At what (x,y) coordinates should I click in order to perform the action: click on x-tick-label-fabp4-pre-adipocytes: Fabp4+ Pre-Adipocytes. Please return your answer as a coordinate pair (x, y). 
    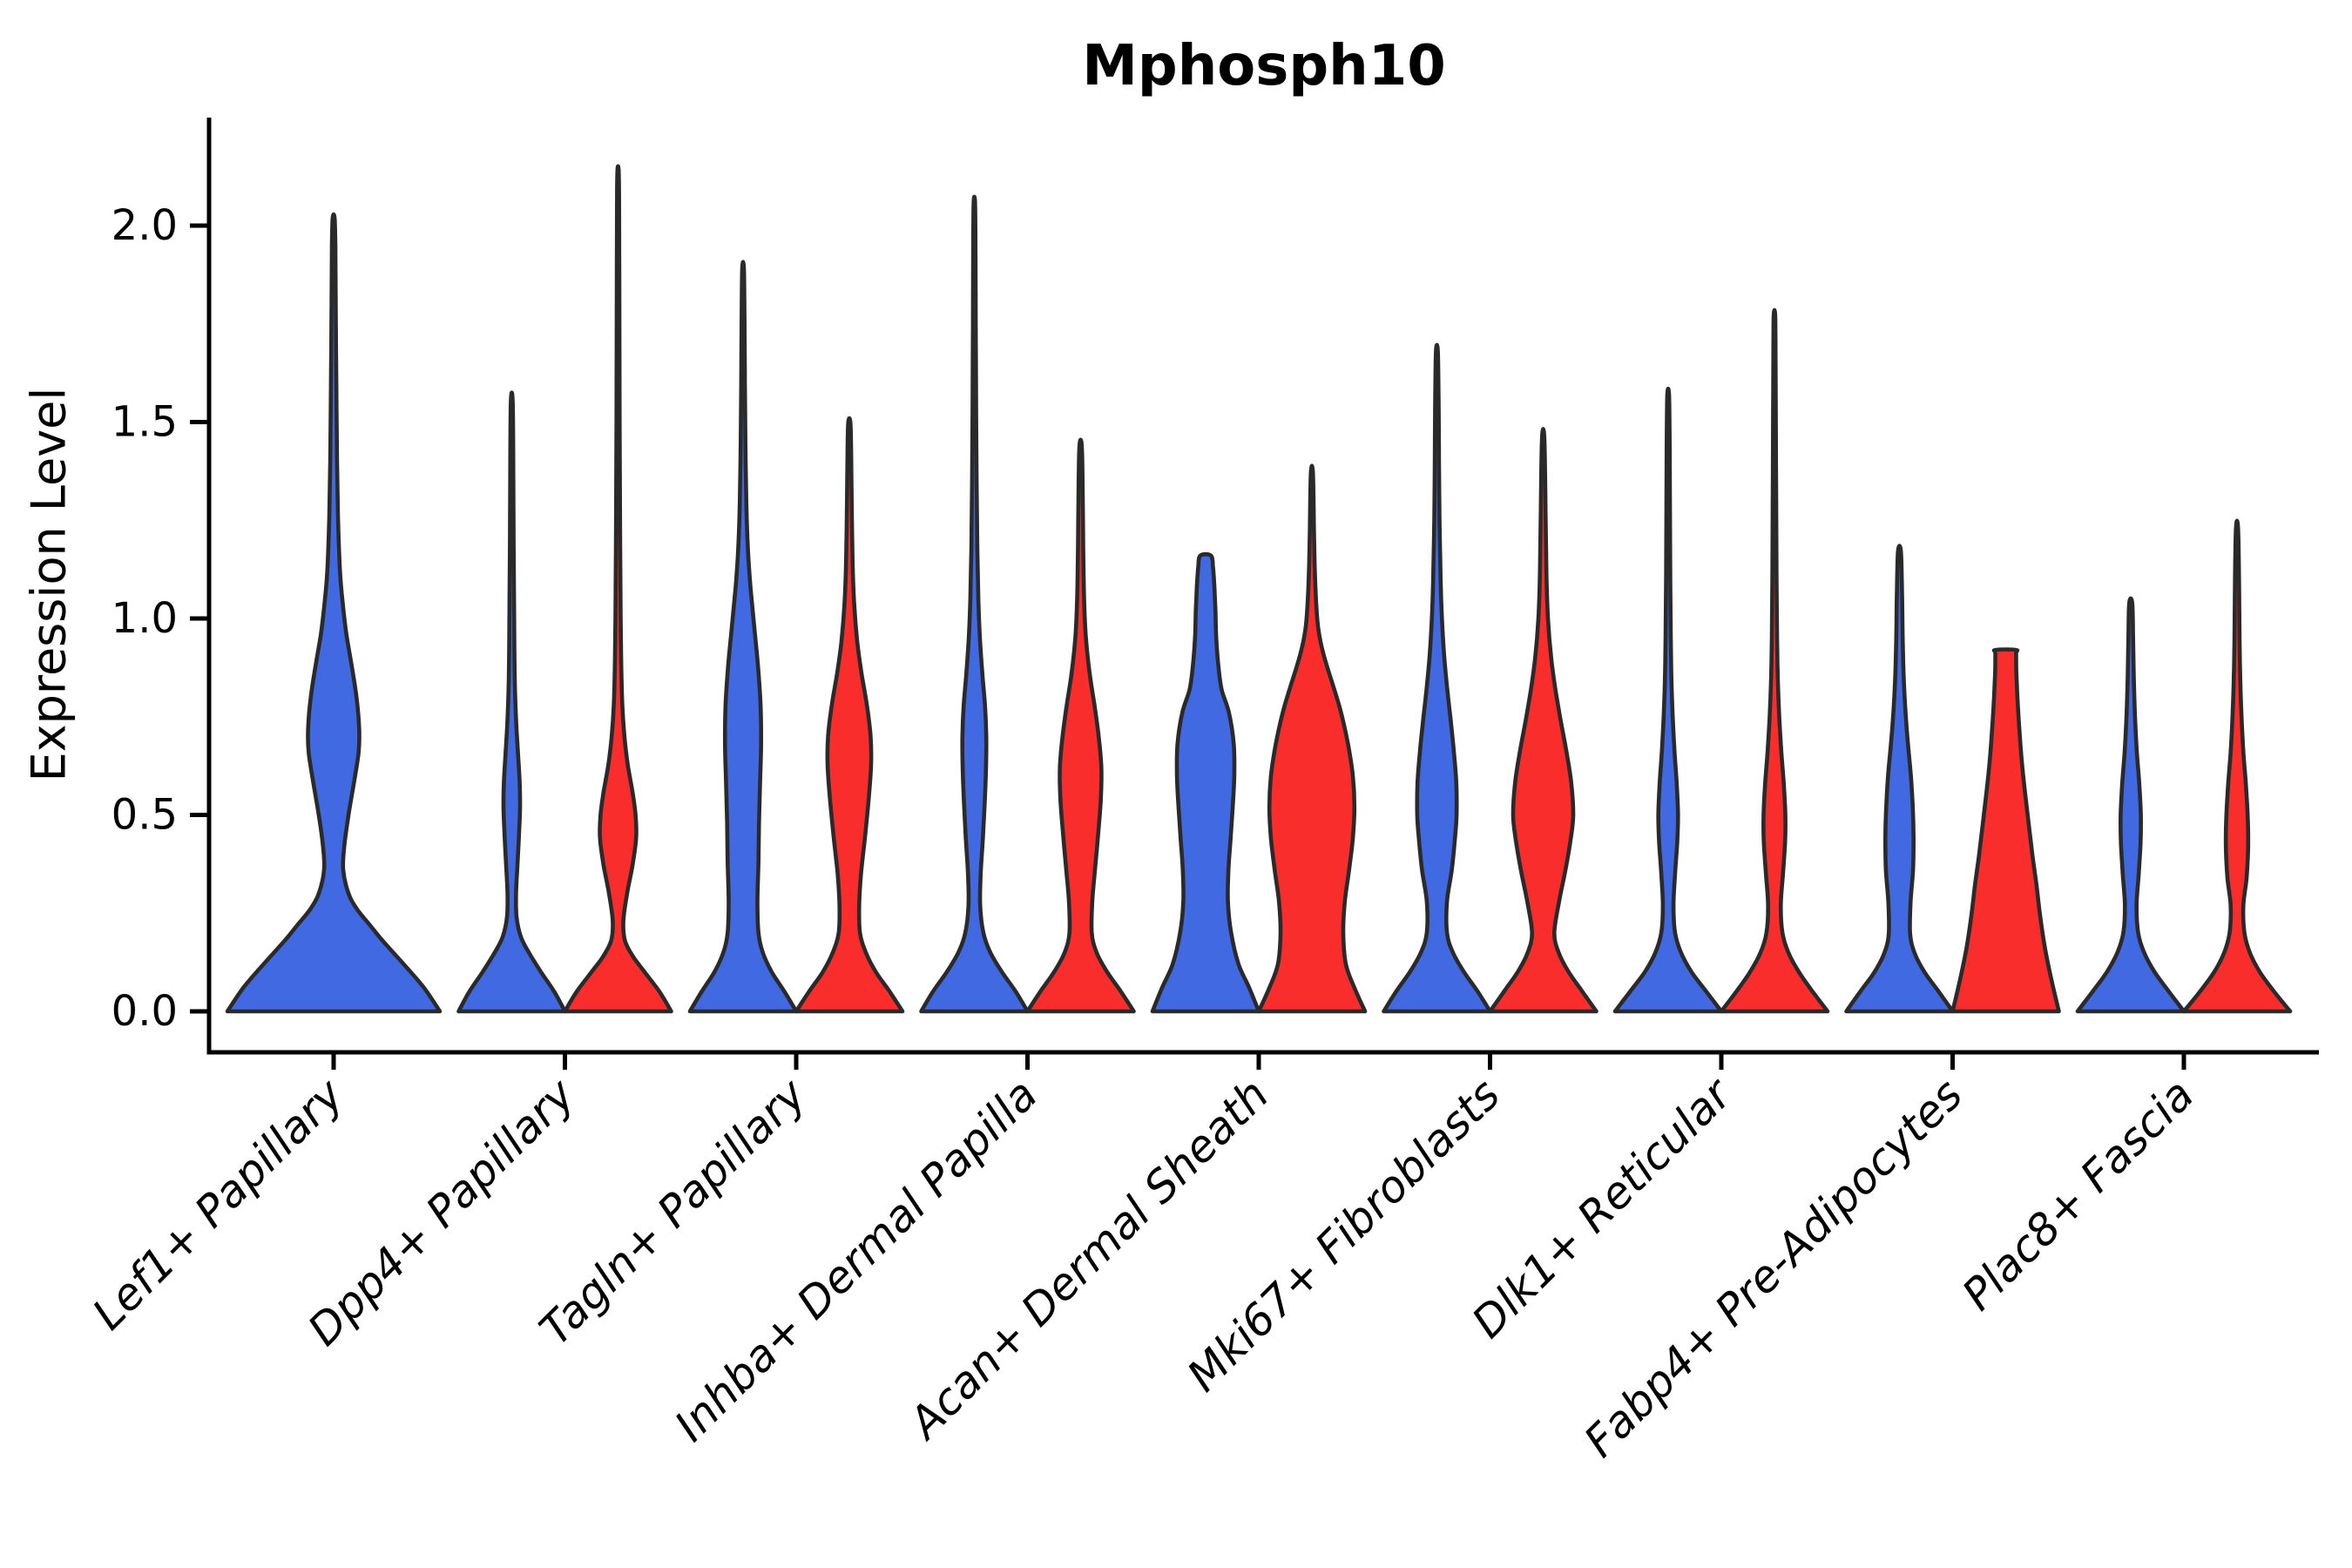
    Looking at the image, I should click on (1773, 1268).